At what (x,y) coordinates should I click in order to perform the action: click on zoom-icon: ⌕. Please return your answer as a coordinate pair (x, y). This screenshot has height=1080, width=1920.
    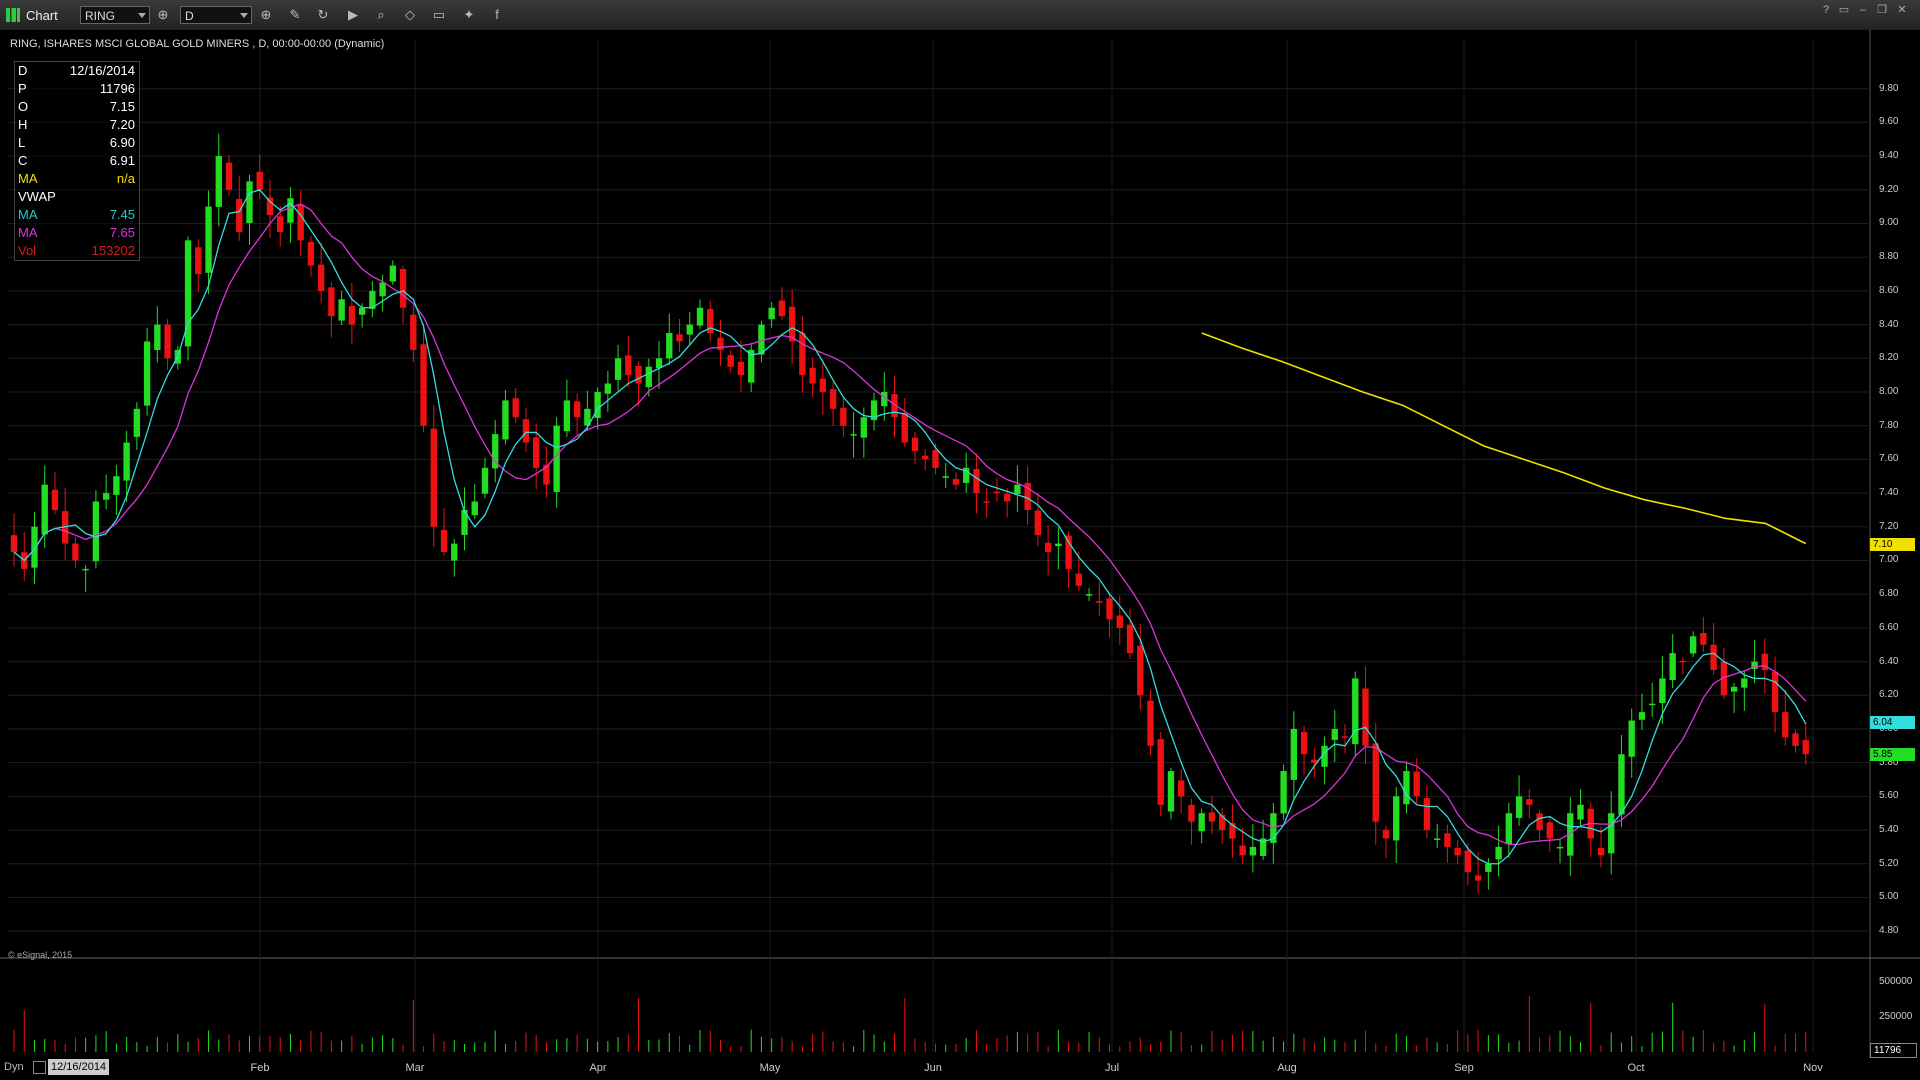
    Looking at the image, I should click on (381, 14).